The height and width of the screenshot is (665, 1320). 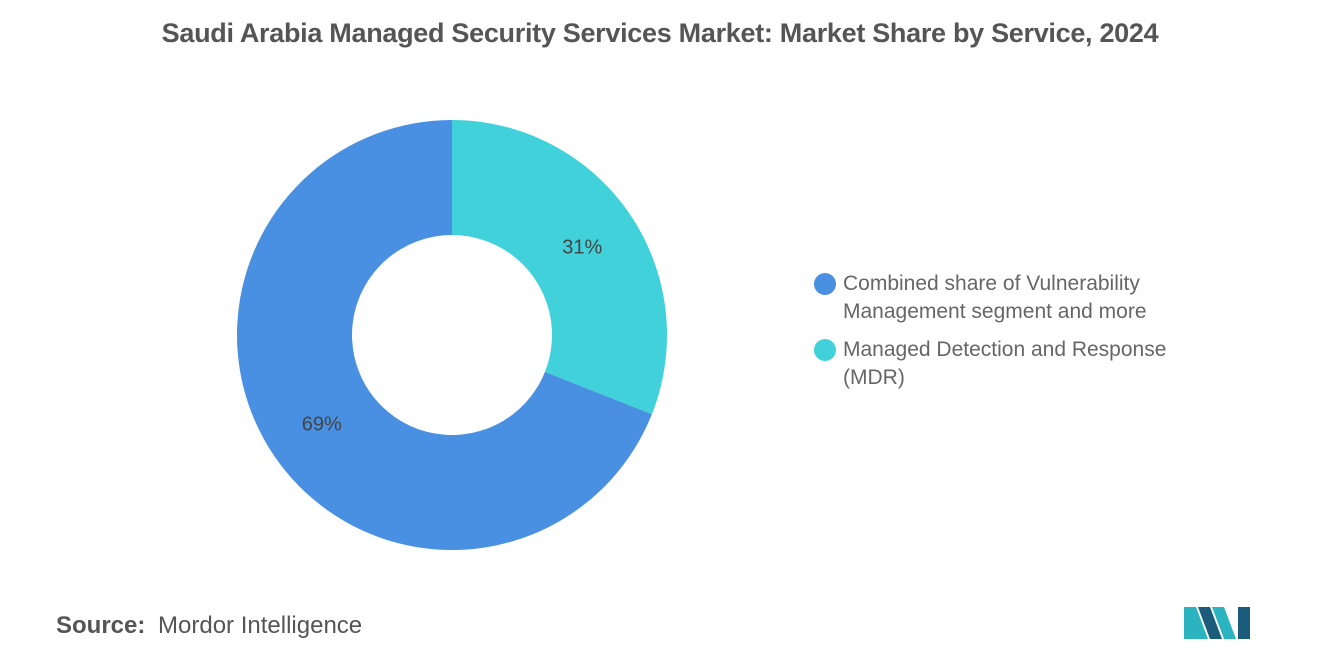 What do you see at coordinates (101, 625) in the screenshot?
I see `source-label: Source:` at bounding box center [101, 625].